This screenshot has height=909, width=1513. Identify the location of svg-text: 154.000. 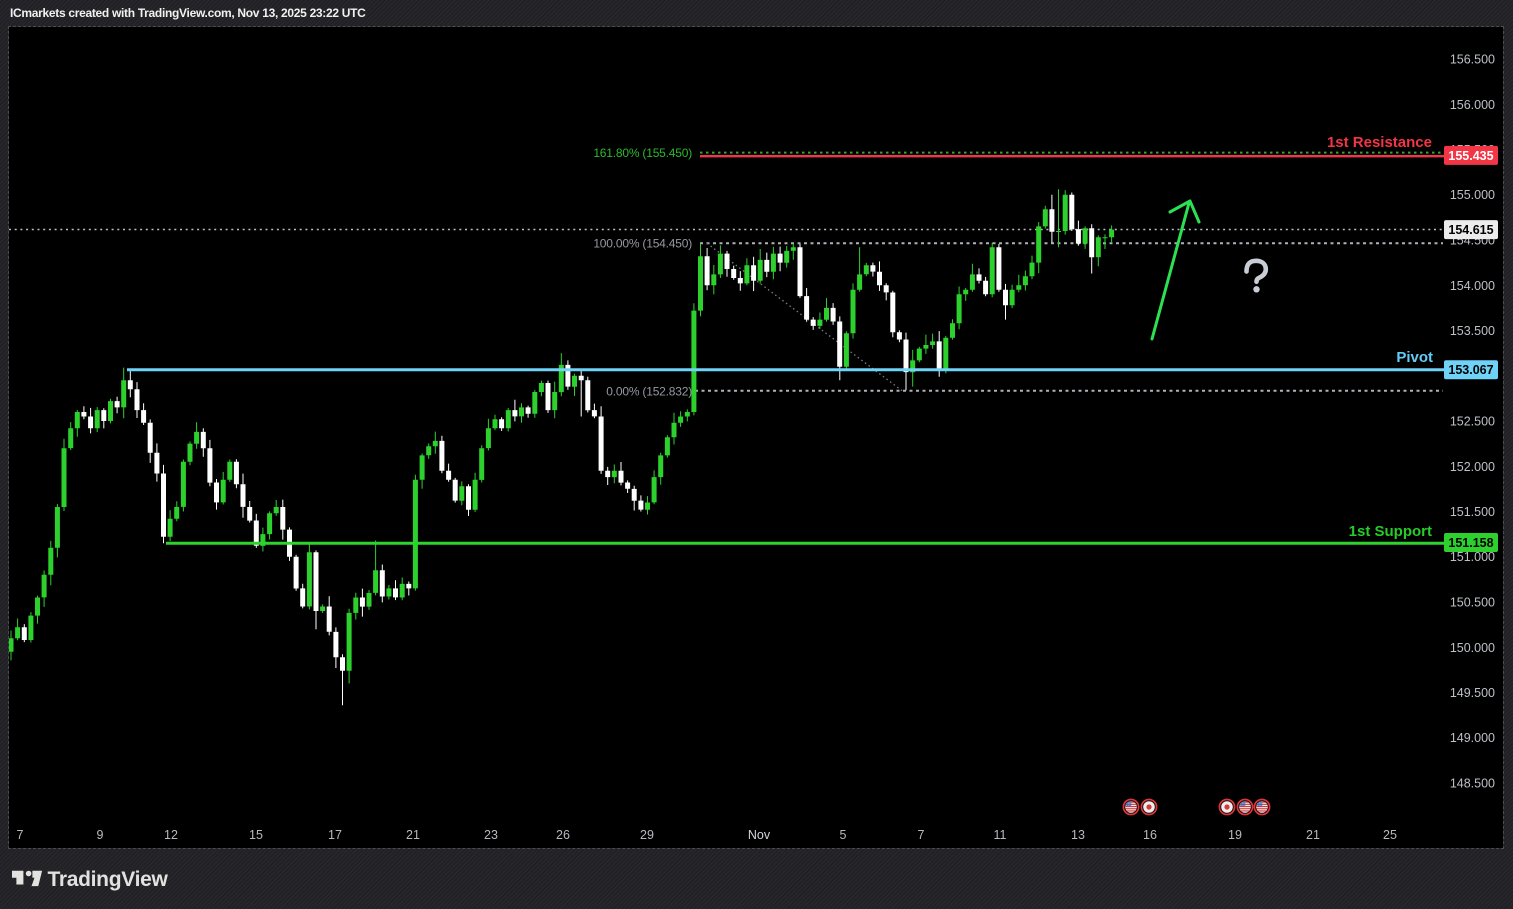
(1472, 286).